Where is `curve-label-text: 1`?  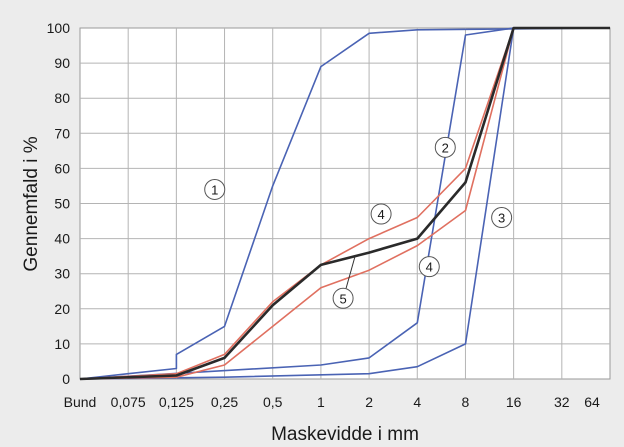 curve-label-text: 1 is located at coordinates (214, 189).